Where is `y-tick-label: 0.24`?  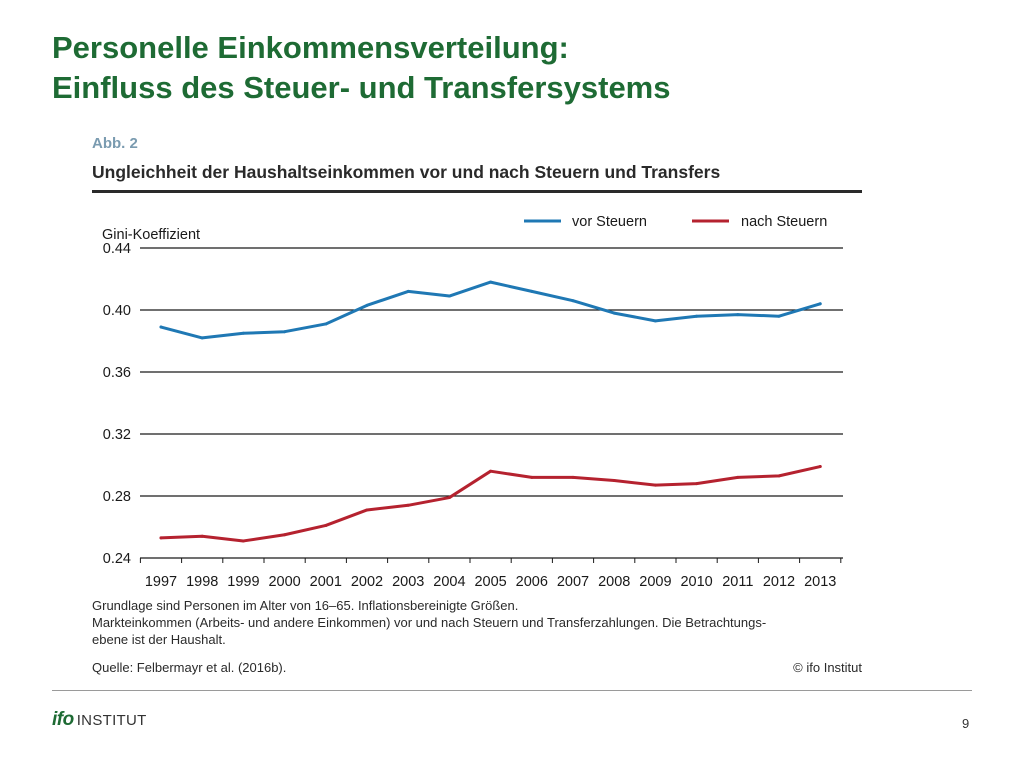
y-tick-label: 0.24 is located at coordinates (117, 559).